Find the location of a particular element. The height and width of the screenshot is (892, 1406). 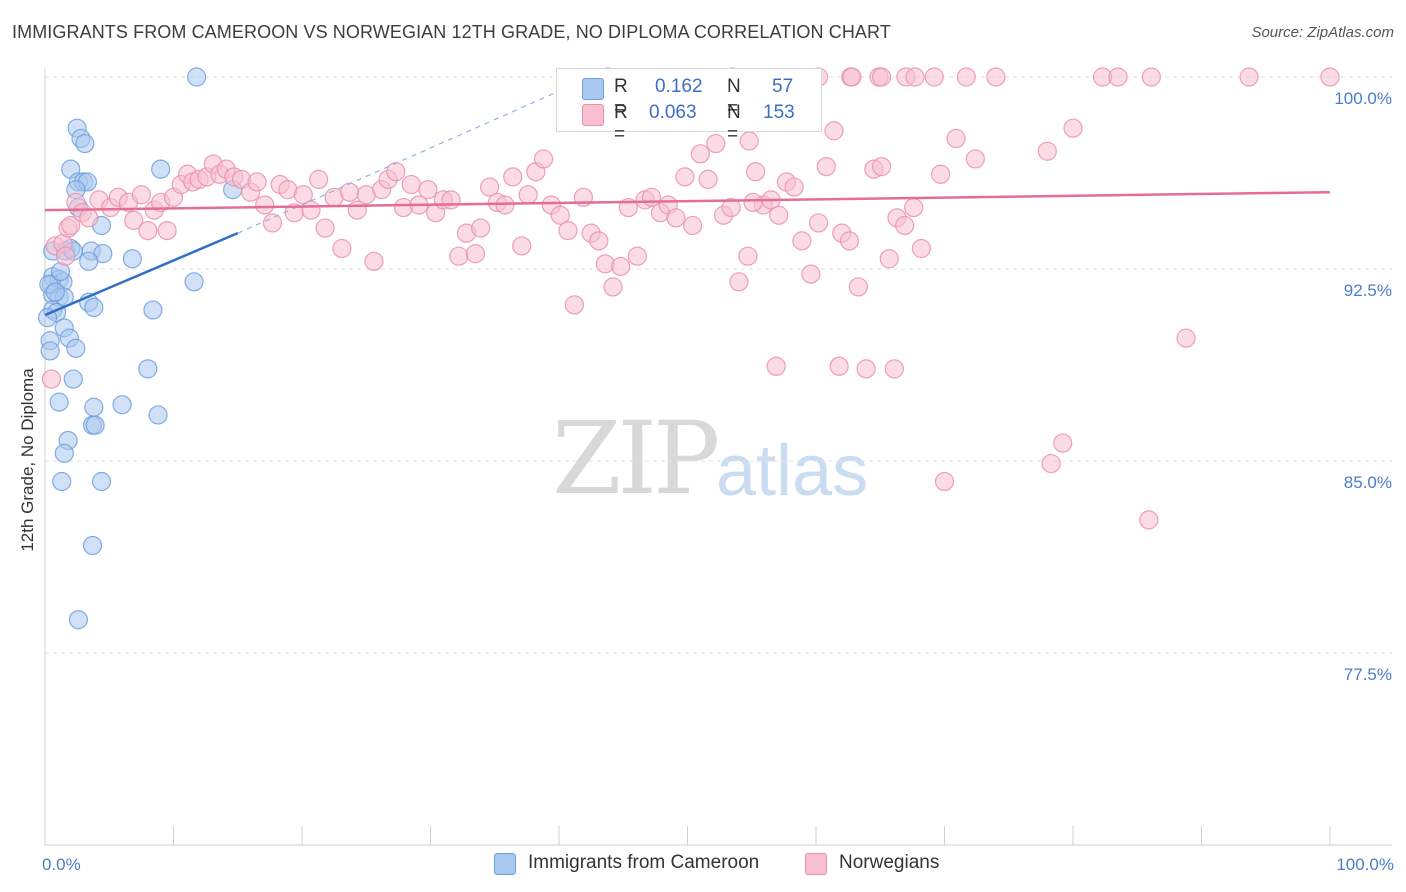

x-tick-label: 100.0% is located at coordinates (1365, 864).